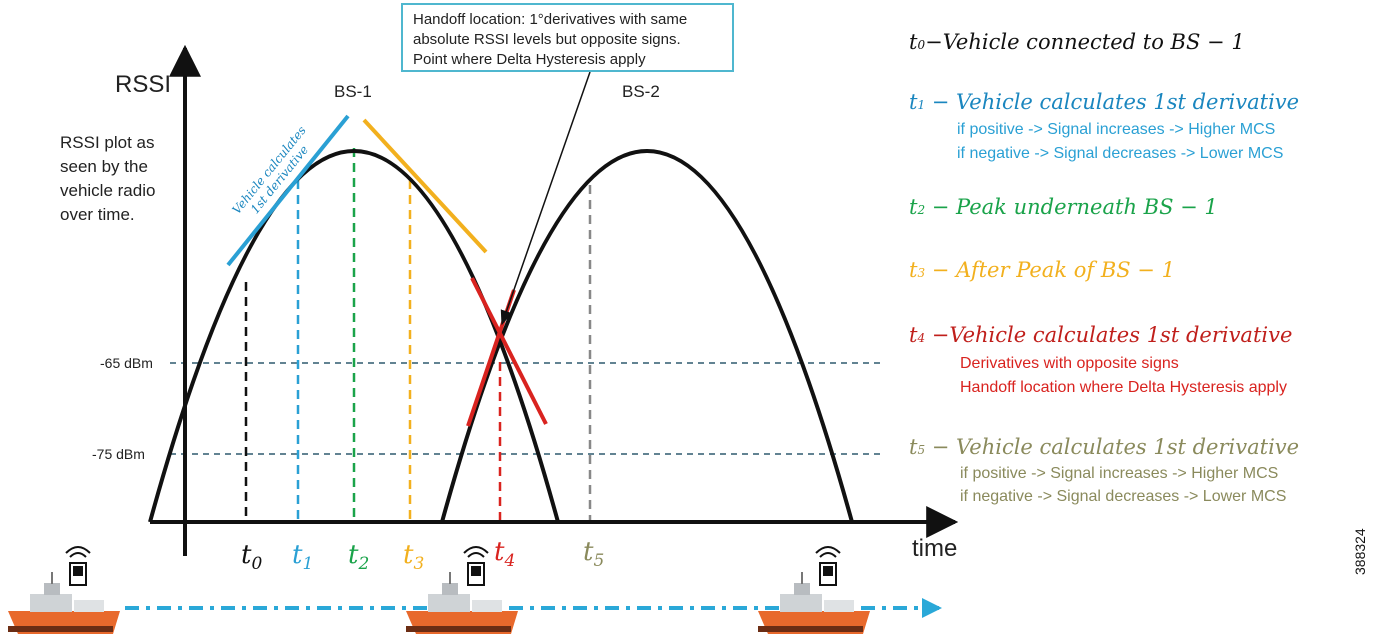 This screenshot has height=643, width=1385. Describe the element at coordinates (302, 557) in the screenshot. I see `t1-label: t1` at that location.